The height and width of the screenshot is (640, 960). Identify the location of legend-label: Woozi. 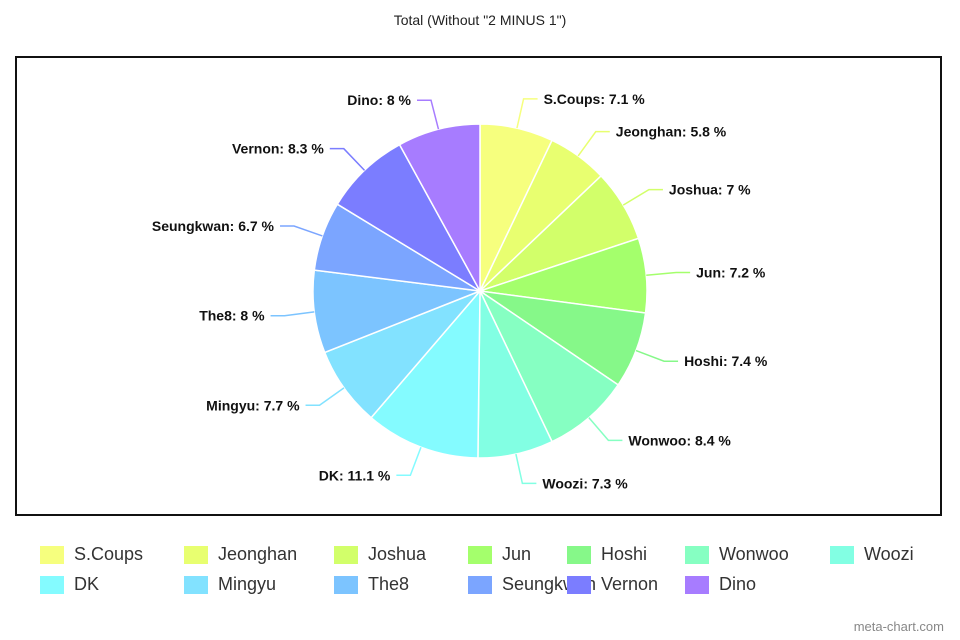
(889, 554).